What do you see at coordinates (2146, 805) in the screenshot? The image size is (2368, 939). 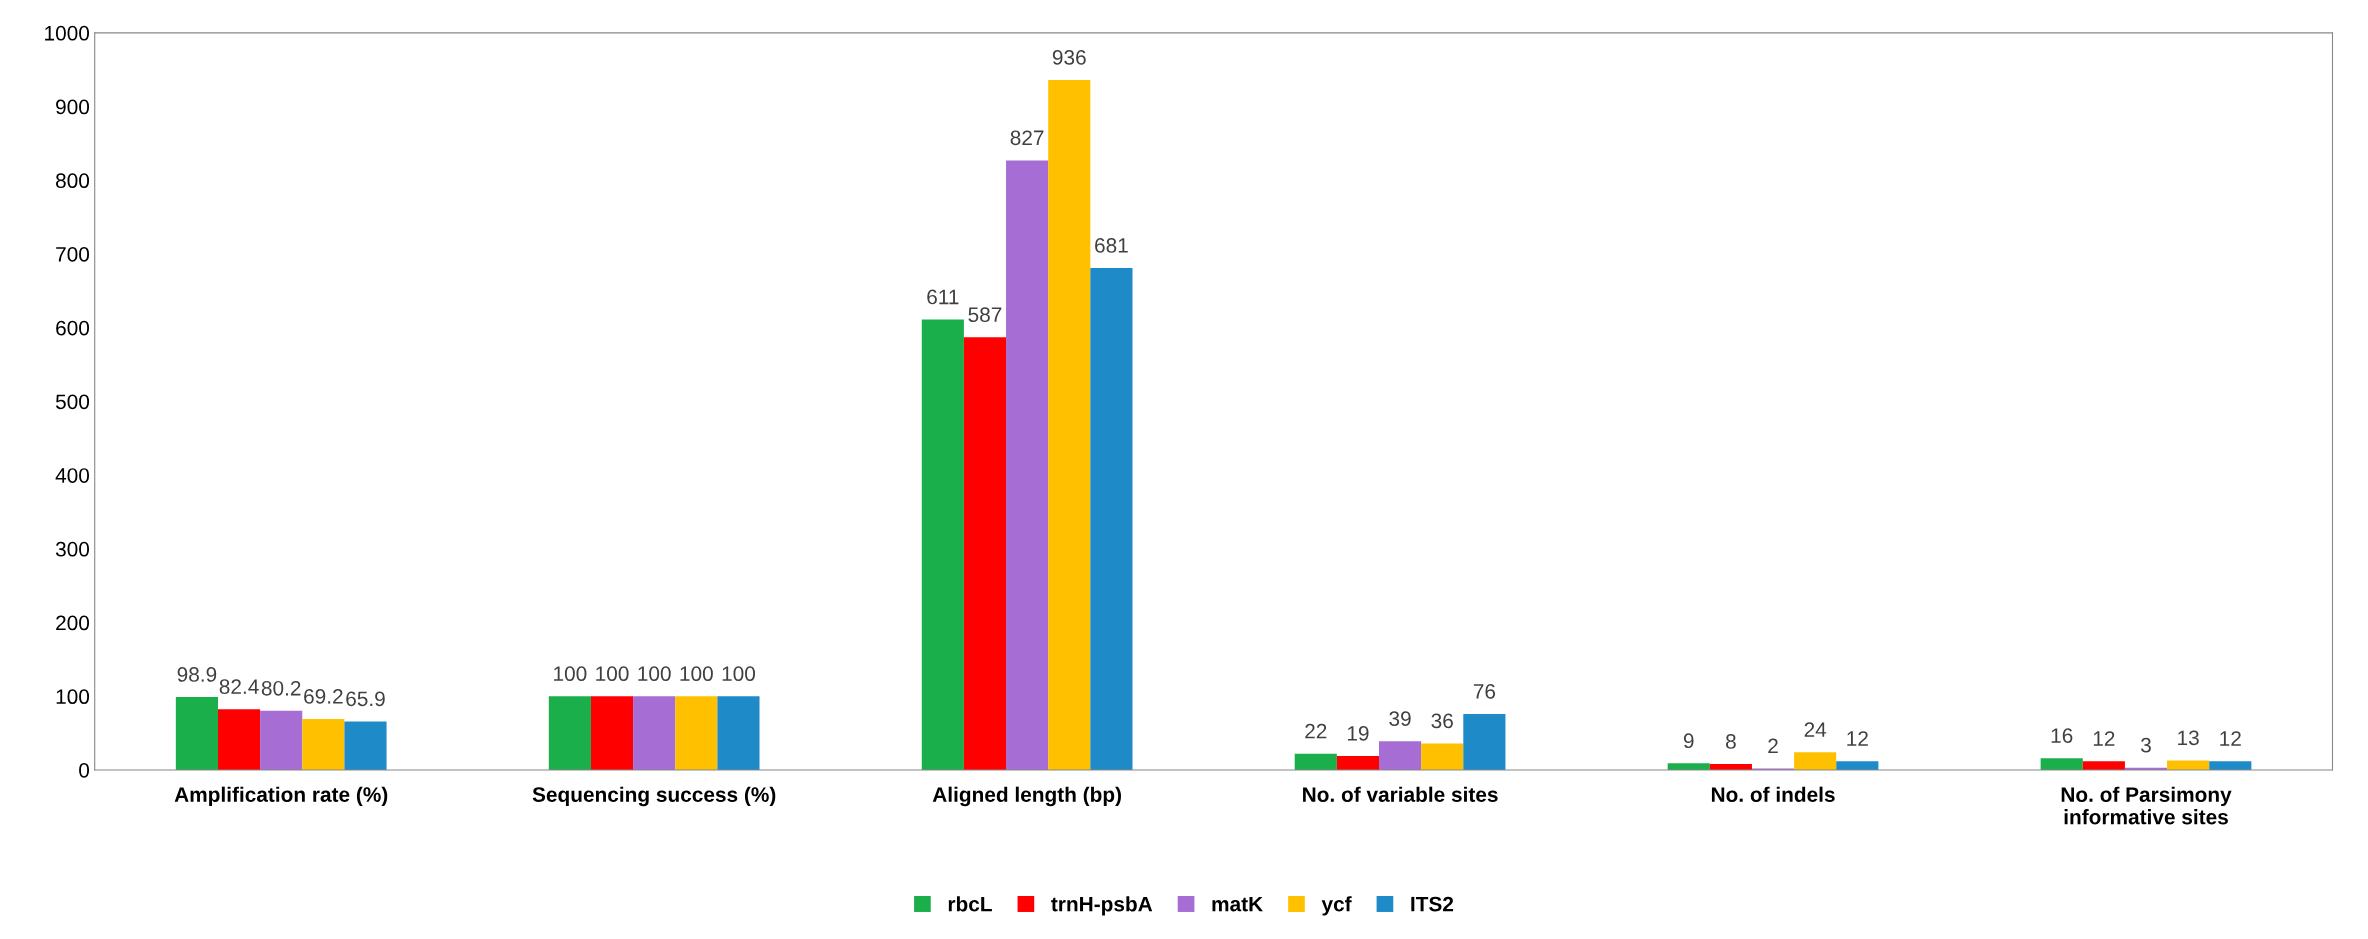 I see `x-tick-label: No. of Parsimony informative sites` at bounding box center [2146, 805].